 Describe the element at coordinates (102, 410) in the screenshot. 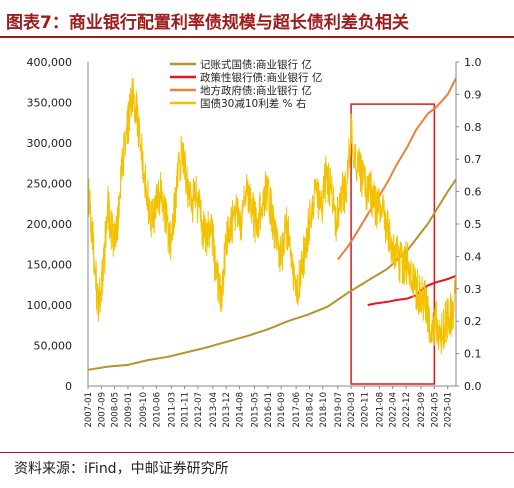

I see `x-tick-label: 2007-09` at that location.